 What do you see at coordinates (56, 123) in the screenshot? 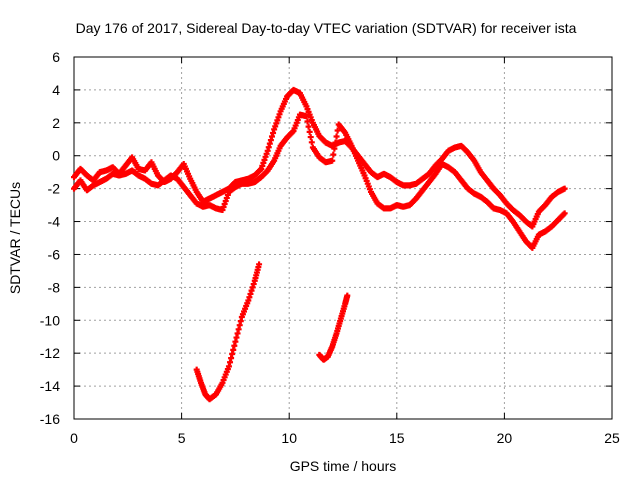
I see `y-tick-label: 2` at bounding box center [56, 123].